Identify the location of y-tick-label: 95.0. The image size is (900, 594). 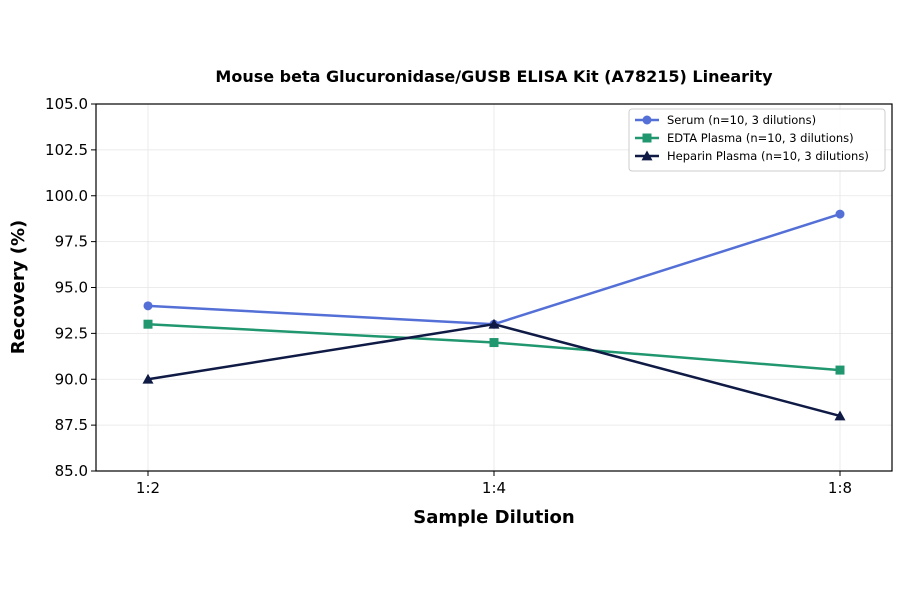
(71, 288).